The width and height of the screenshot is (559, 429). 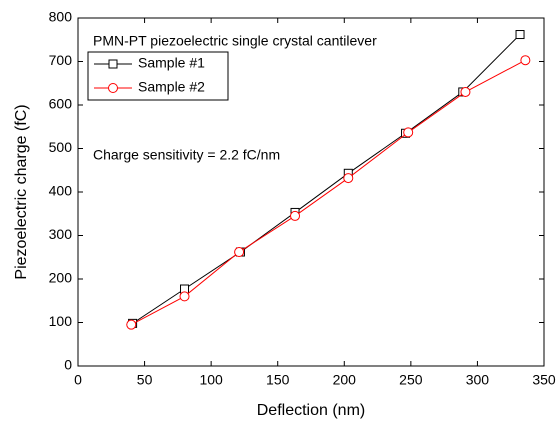 I want to click on y-tick-label: 100, so click(x=61, y=321).